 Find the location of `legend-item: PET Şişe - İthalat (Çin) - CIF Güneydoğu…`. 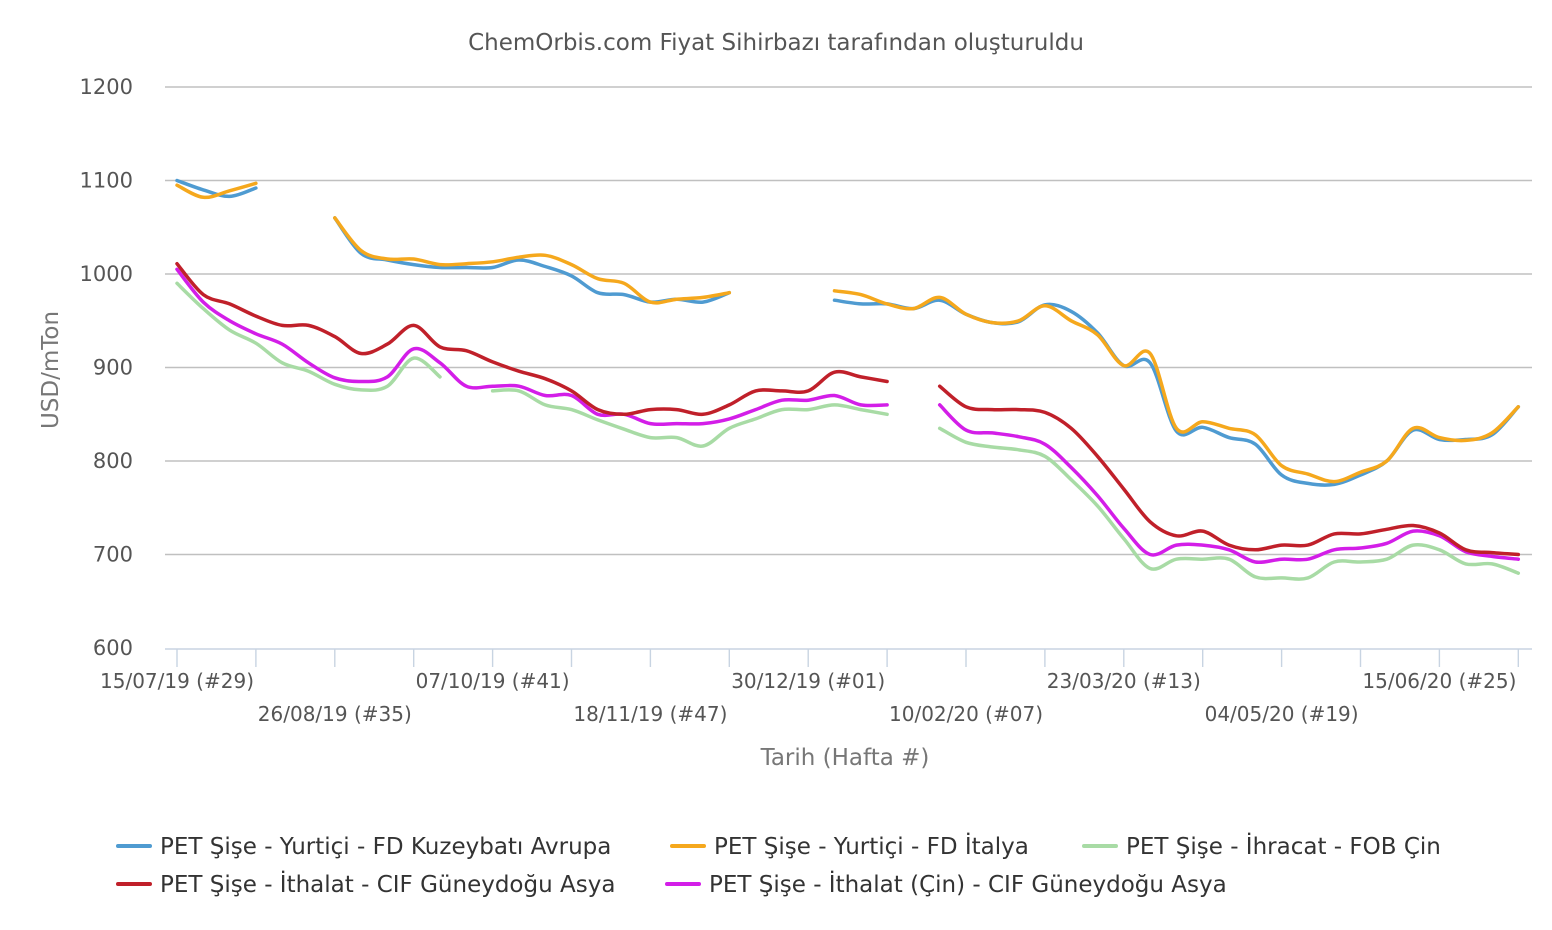

legend-item: PET Şişe - İthalat (Çin) - CIF Güneydoğu… is located at coordinates (946, 884).